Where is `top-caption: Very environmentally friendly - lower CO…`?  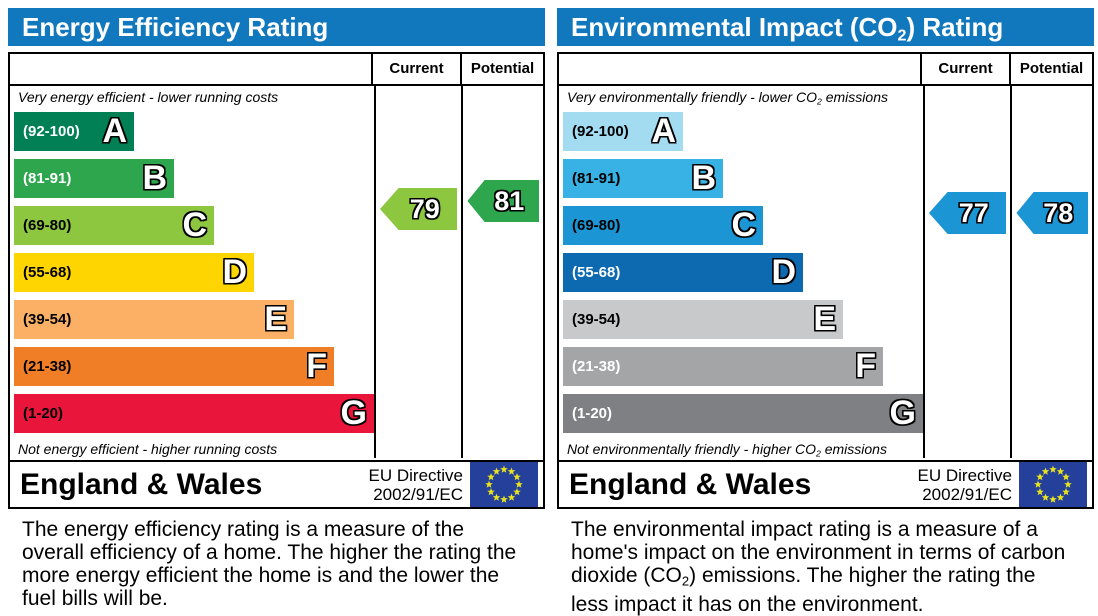 top-caption: Very environmentally friendly - lower CO… is located at coordinates (727, 98).